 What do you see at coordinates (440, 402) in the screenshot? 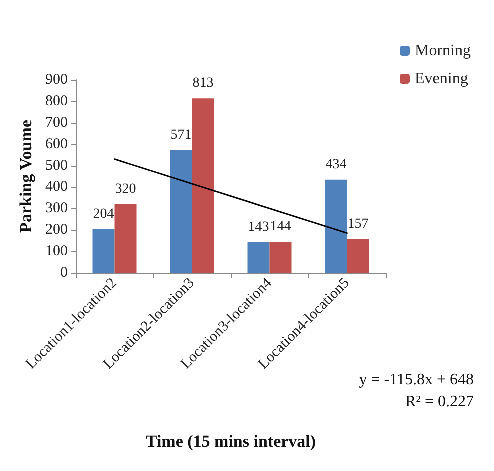
I see `text: R² = 0.227` at bounding box center [440, 402].